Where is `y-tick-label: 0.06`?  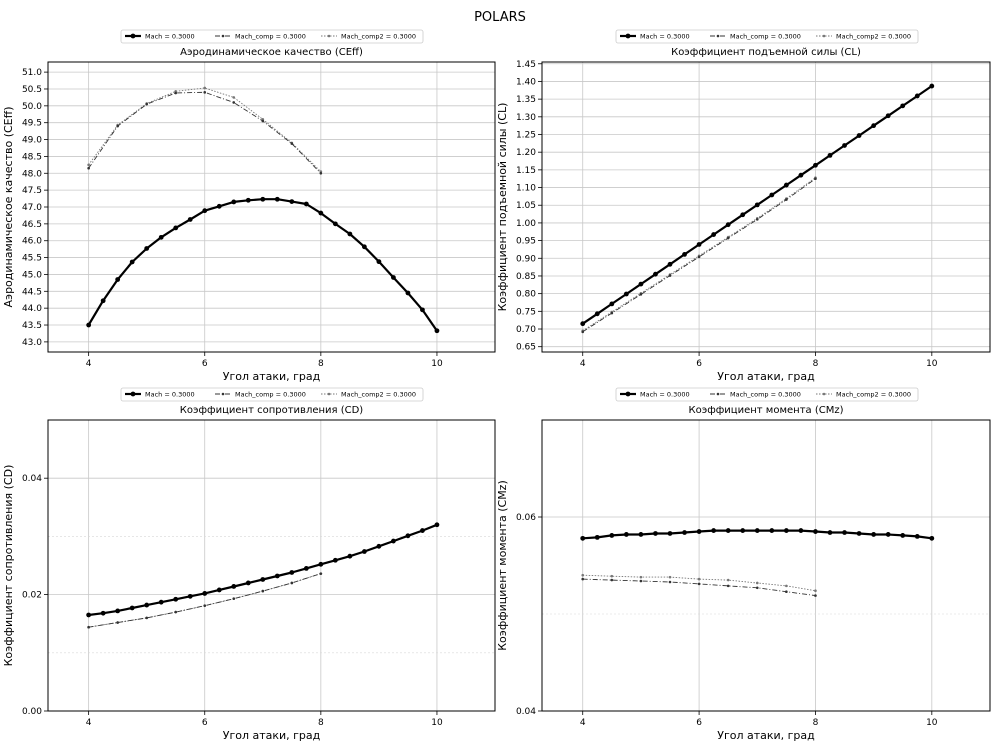
y-tick-label: 0.06 is located at coordinates (526, 518).